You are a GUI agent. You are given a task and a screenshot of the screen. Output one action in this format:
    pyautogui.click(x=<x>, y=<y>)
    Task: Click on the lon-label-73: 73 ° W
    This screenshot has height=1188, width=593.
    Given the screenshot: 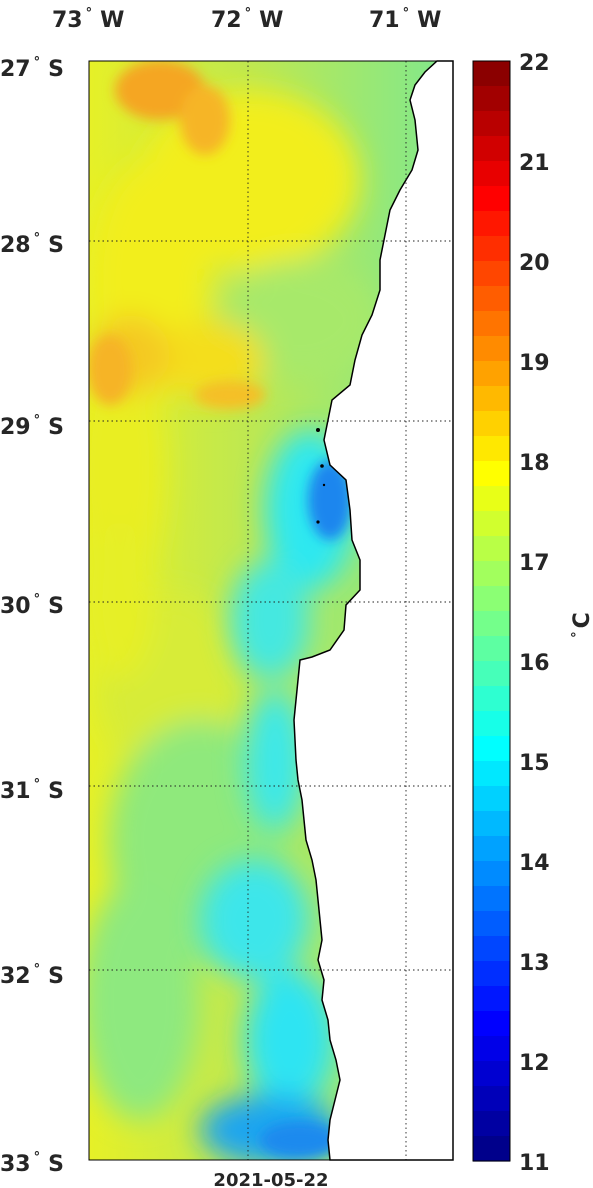 What is the action you would take?
    pyautogui.click(x=88, y=19)
    